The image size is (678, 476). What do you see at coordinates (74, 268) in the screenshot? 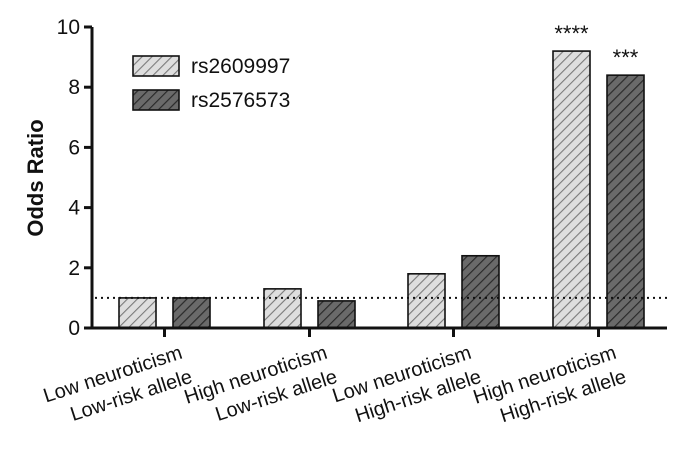
I see `y-tick-label: 2` at bounding box center [74, 268].